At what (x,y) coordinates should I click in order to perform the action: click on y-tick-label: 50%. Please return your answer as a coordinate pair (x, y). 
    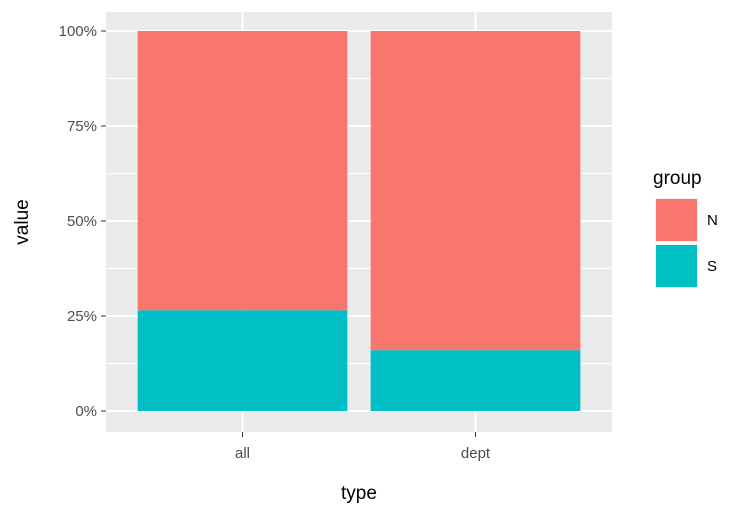
    Looking at the image, I should click on (82, 221).